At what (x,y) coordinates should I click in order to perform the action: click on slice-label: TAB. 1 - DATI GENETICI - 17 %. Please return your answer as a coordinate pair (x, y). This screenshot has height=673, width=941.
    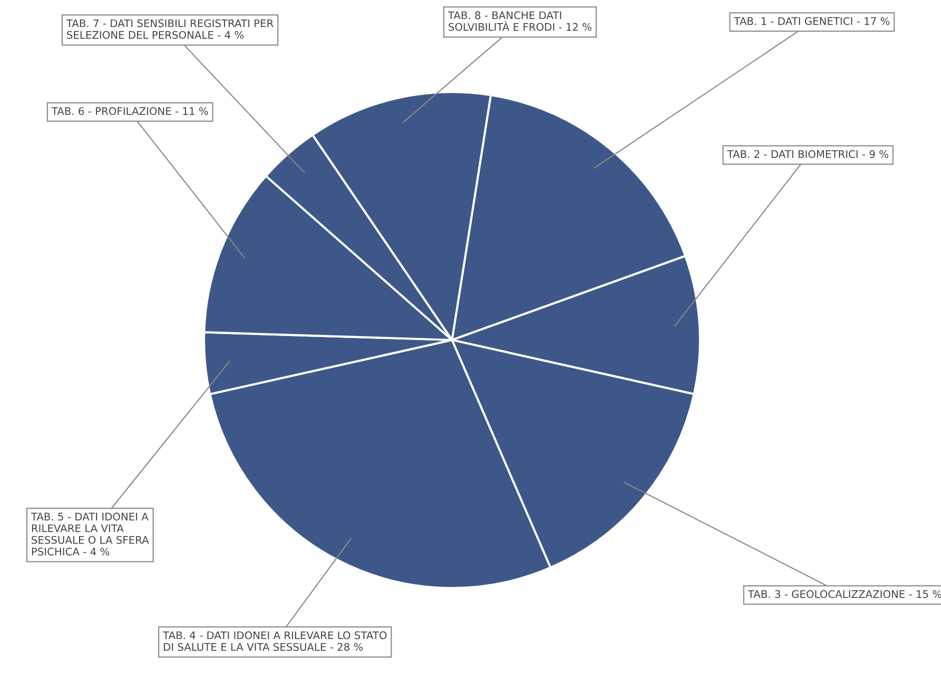
    Looking at the image, I should click on (812, 21).